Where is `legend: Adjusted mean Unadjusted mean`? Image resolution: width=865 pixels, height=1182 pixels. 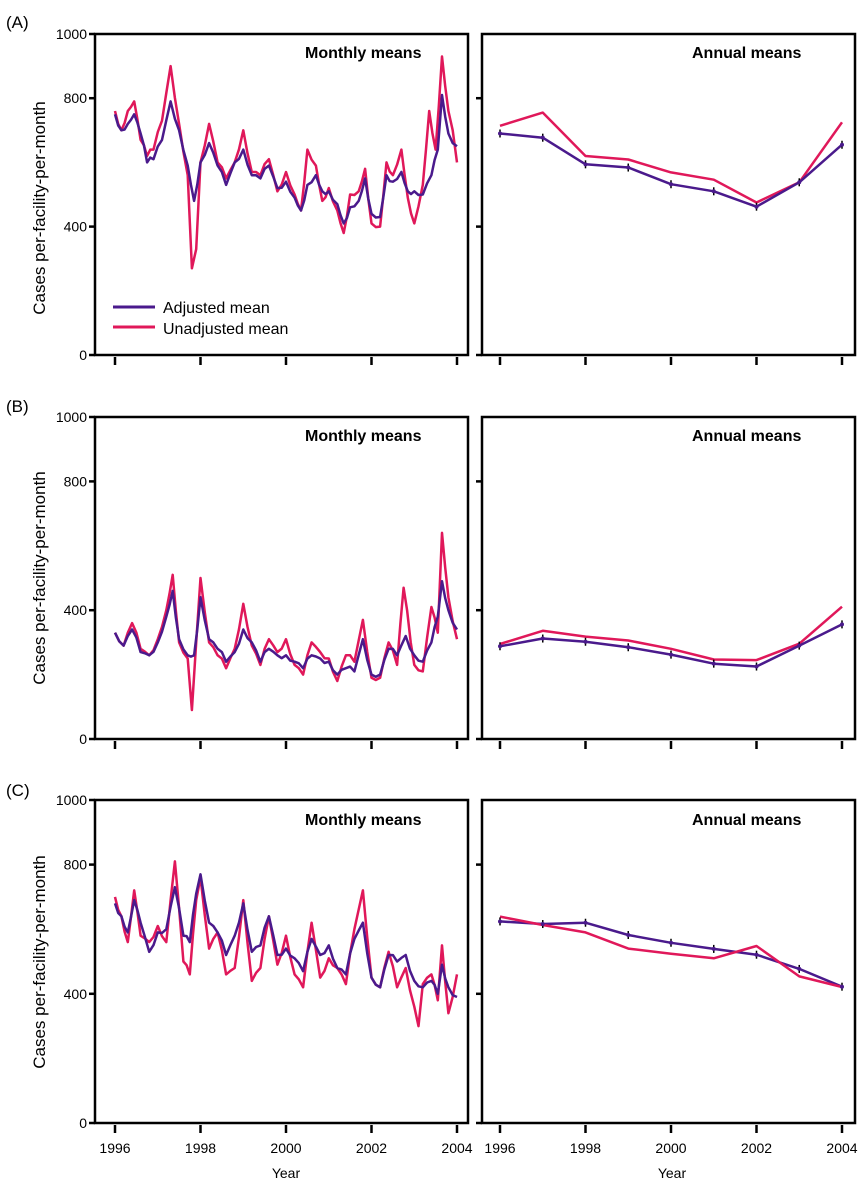 legend: Adjusted mean Unadjusted mean is located at coordinates (200, 319).